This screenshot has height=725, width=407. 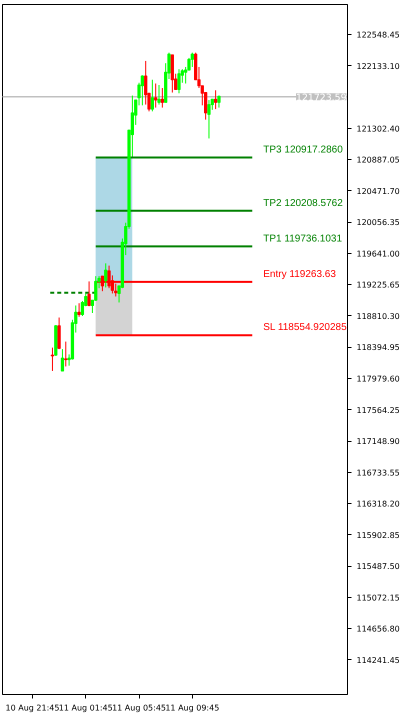 What do you see at coordinates (378, 253) in the screenshot?
I see `y-tick-label: 119641.00` at bounding box center [378, 253].